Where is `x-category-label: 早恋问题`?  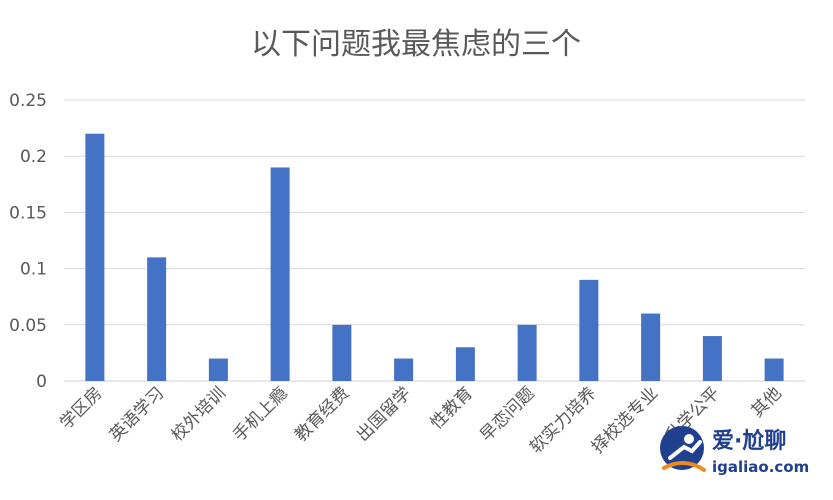
x-category-label: 早恋问题 is located at coordinates (507, 414).